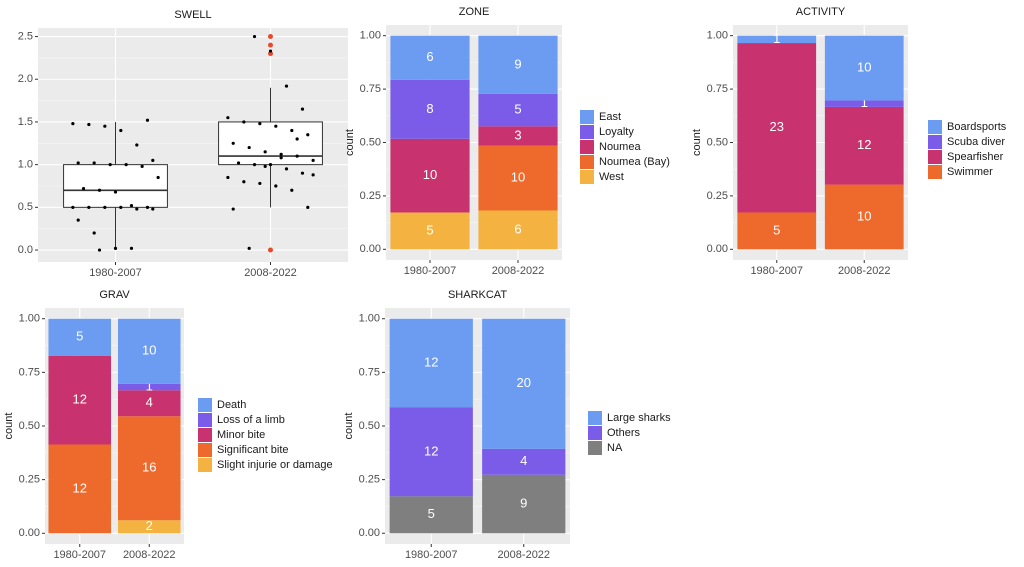 This screenshot has width=1024, height=567. I want to click on y-axis-label: count, so click(350, 142).